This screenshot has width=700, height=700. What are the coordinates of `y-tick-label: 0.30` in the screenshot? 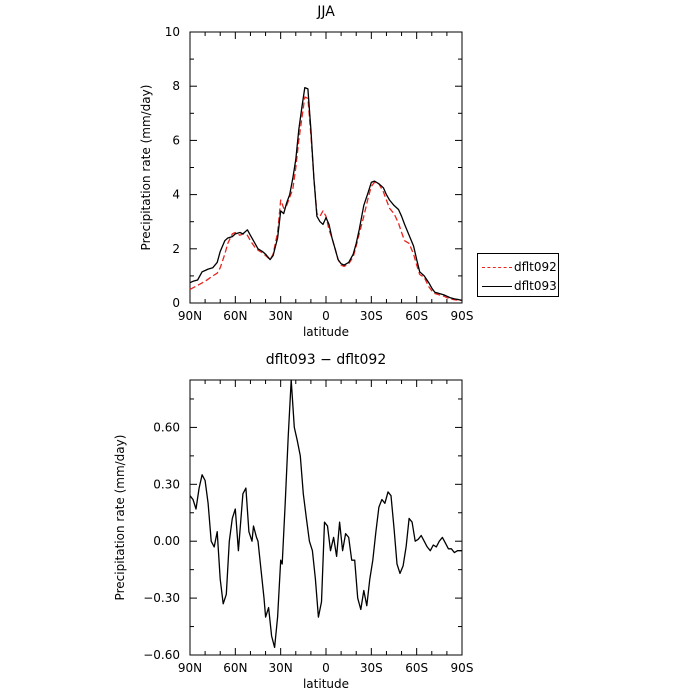 It's located at (166, 484).